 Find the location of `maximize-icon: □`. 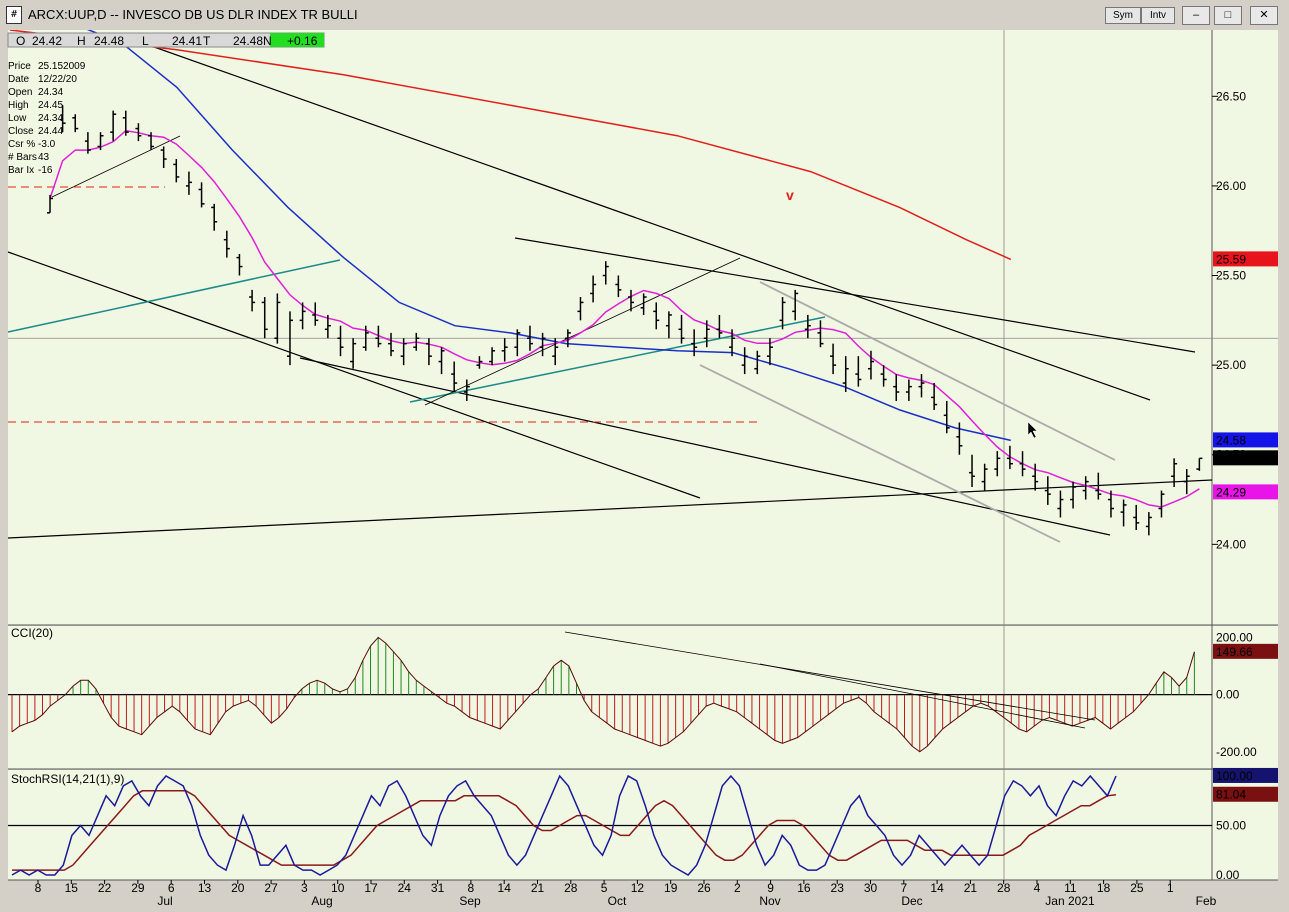

maximize-icon: □ is located at coordinates (1228, 15).